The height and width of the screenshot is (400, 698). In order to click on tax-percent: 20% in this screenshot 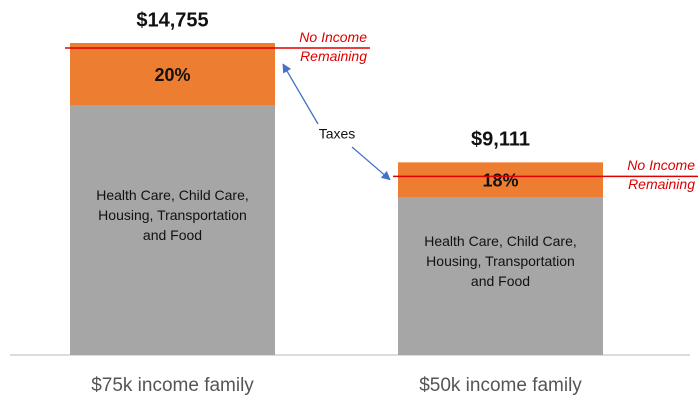, I will do `click(172, 75)`.